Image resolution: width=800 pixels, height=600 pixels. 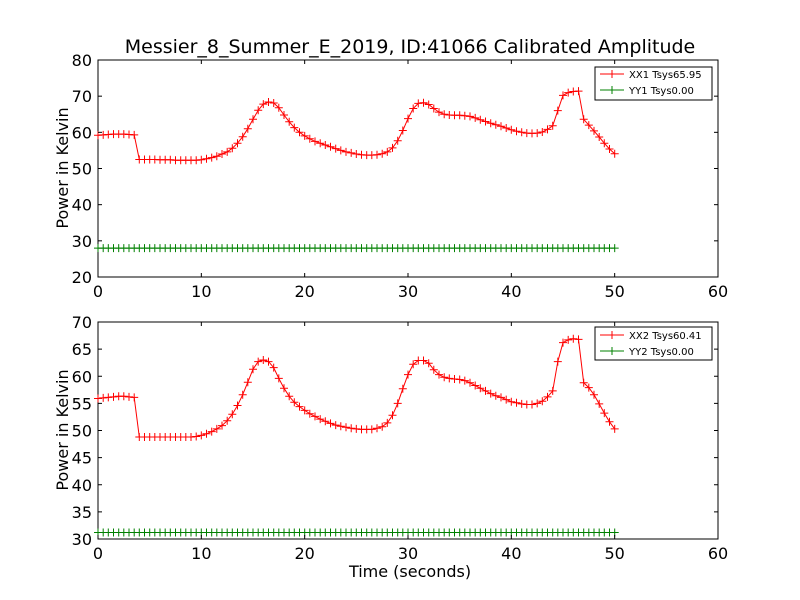 What do you see at coordinates (82, 431) in the screenshot?
I see `bottom-y-tick-label: 50` at bounding box center [82, 431].